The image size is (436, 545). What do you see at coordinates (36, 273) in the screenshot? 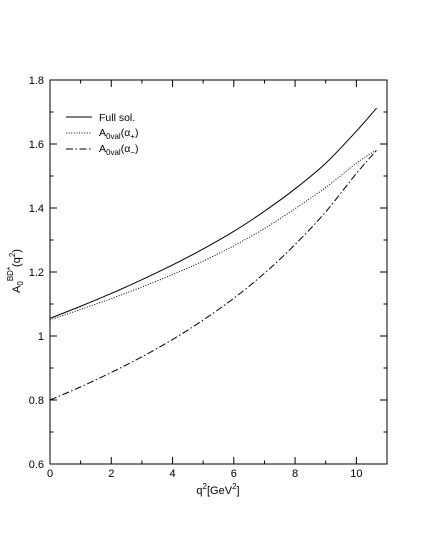
I see `y-tick-label: 1.2` at bounding box center [36, 273].